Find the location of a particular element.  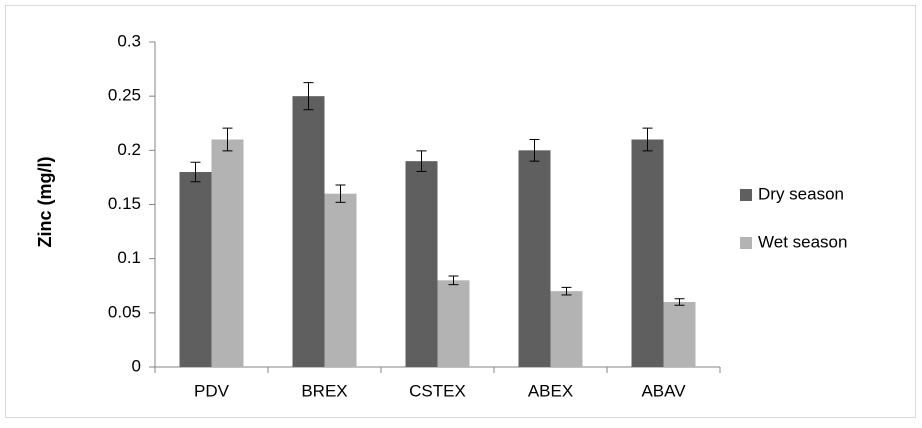

y-tick-label: 0.3 is located at coordinates (129, 40).